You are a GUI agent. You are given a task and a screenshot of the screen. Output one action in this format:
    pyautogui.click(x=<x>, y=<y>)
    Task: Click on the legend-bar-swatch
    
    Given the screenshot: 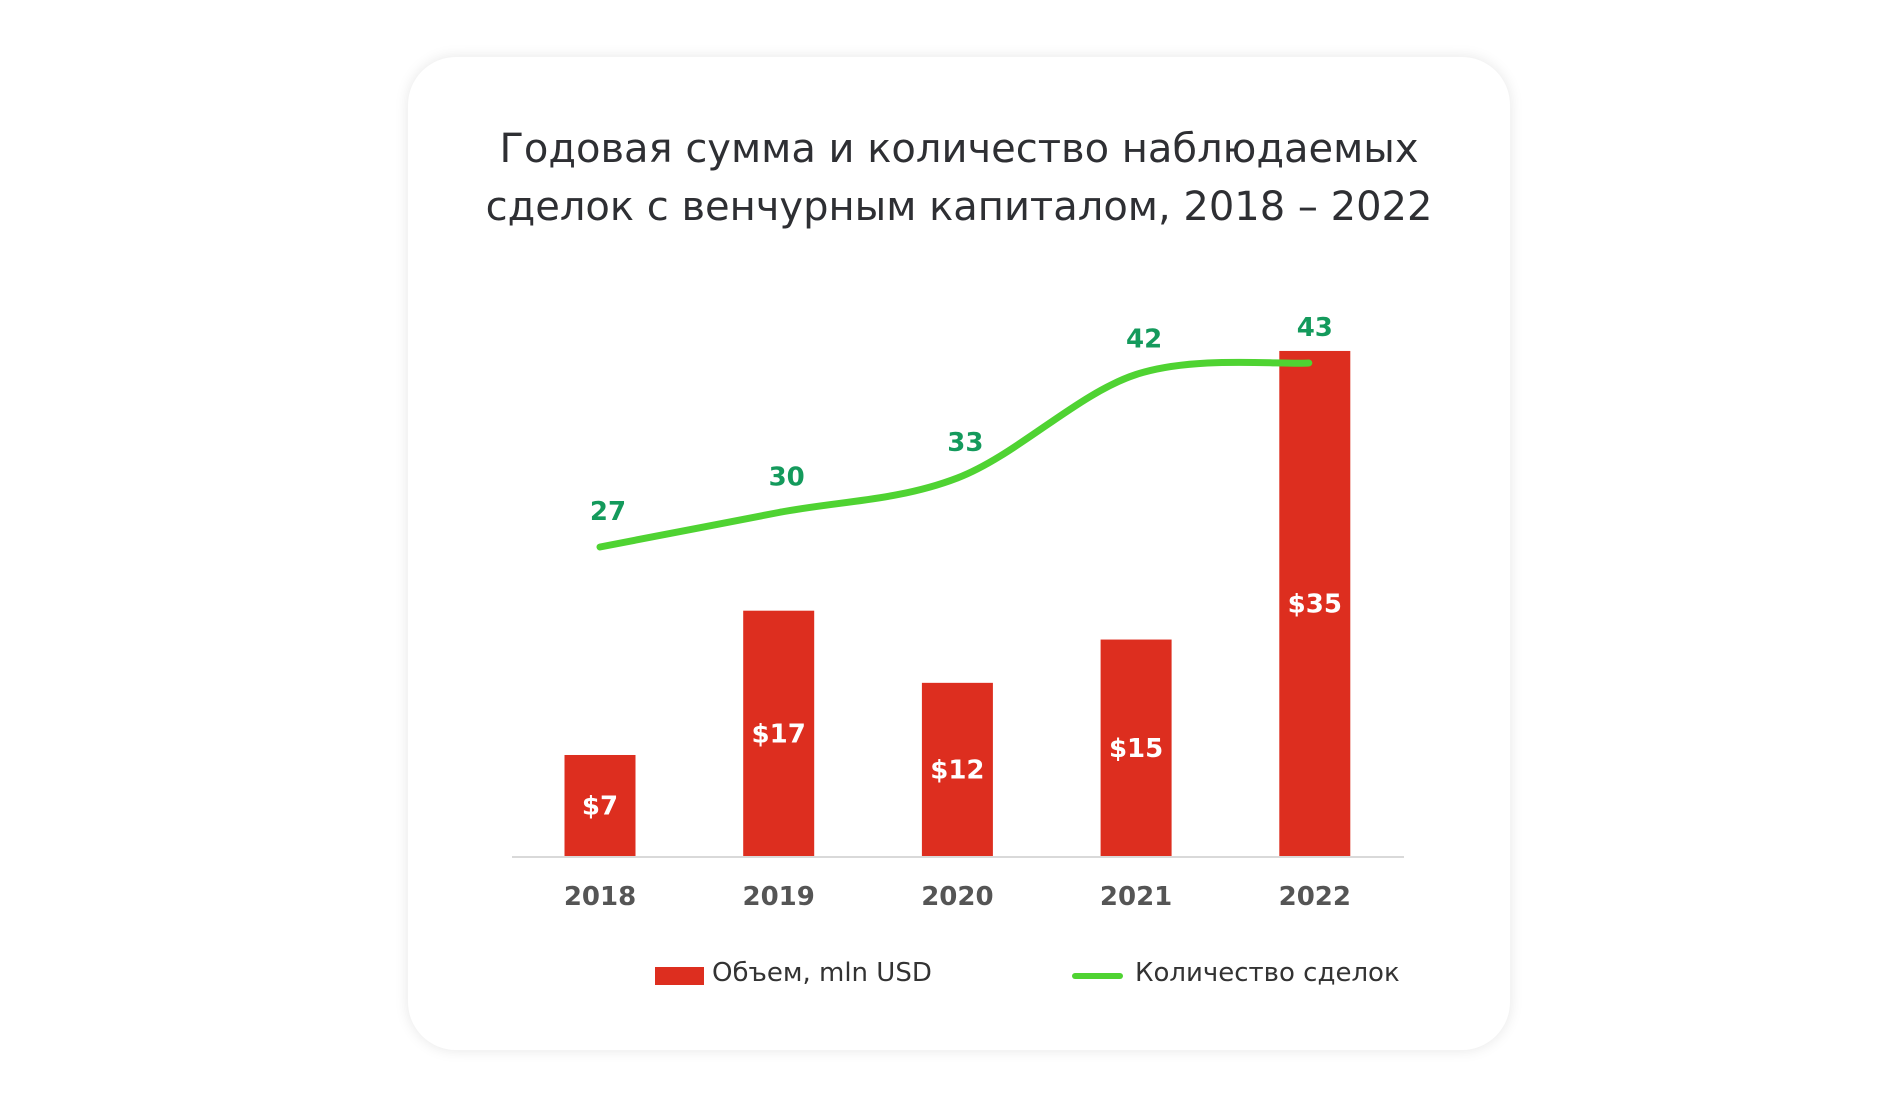 What is the action you would take?
    pyautogui.click(x=679, y=976)
    